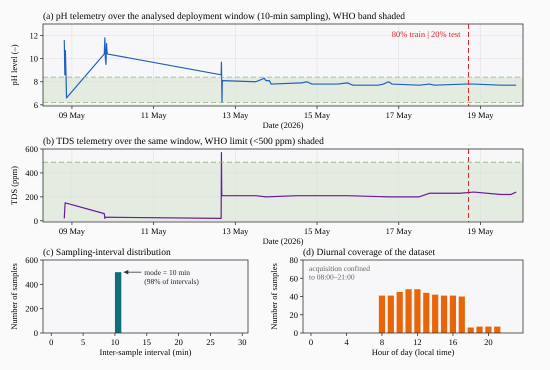 Image resolution: width=550 pixels, height=370 pixels. What do you see at coordinates (242, 342) in the screenshot?
I see `x-tick-label: 30` at bounding box center [242, 342].